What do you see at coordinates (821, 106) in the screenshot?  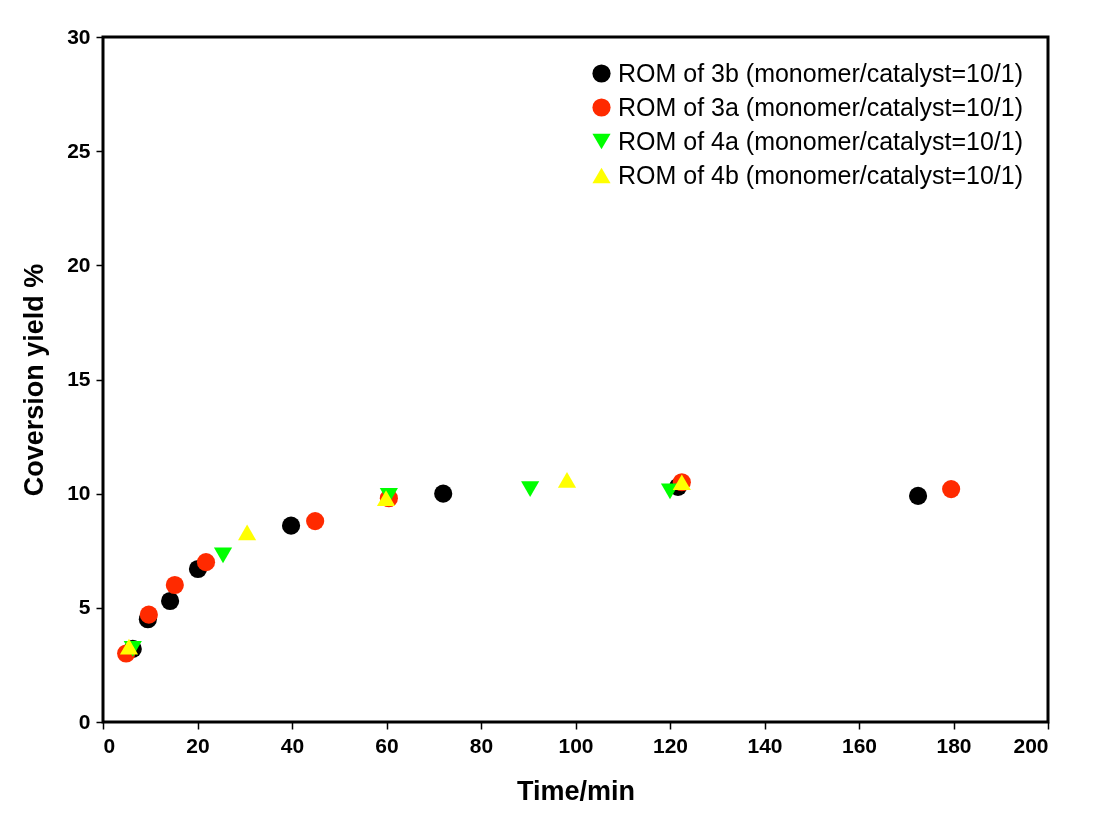 I see `legend-label: ROM of 3a (monomer/catalyst=10/1)` at bounding box center [821, 106].